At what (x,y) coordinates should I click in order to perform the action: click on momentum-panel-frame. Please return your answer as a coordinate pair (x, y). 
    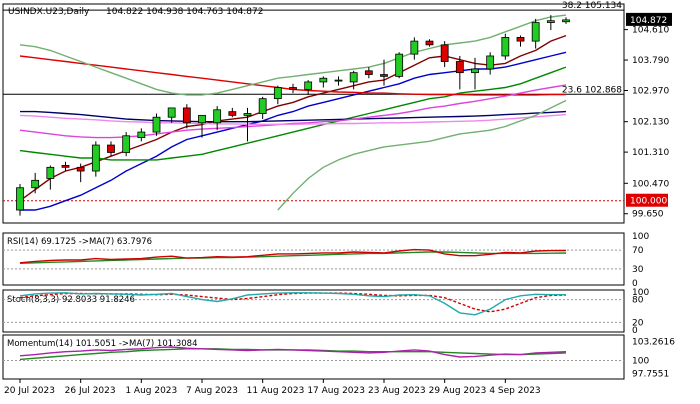
    Looking at the image, I should click on (313, 357).